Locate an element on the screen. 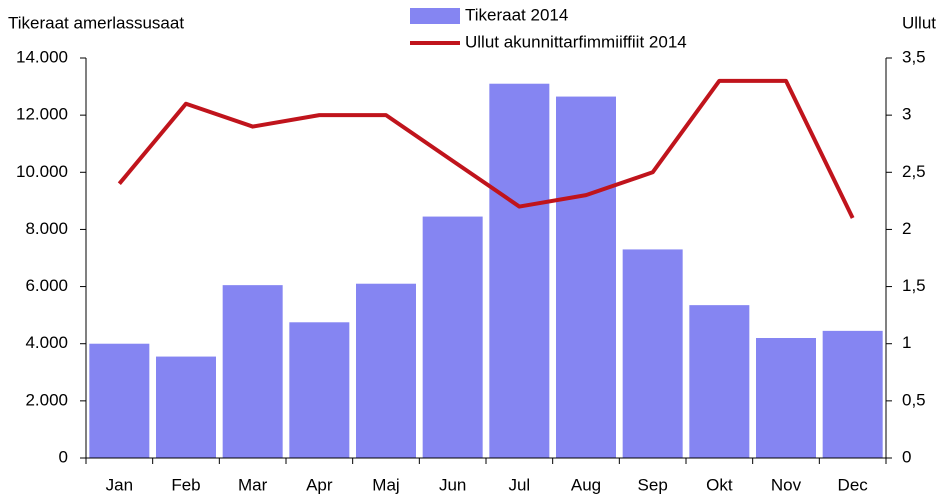  y2-tick-label: 2,5 is located at coordinates (914, 171).